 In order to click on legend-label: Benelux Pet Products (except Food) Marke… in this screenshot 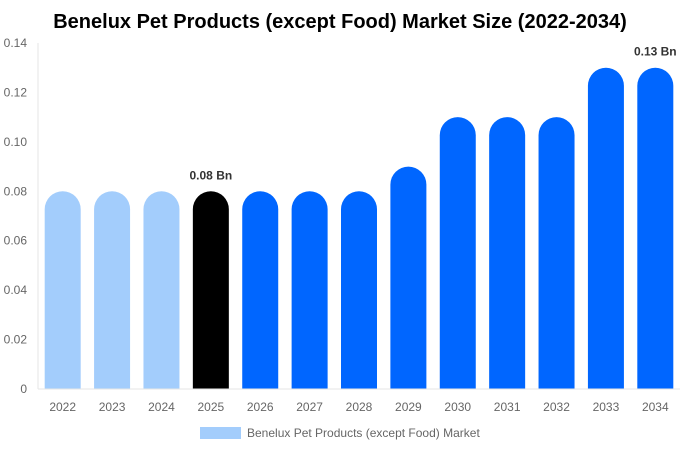, I will do `click(363, 433)`.